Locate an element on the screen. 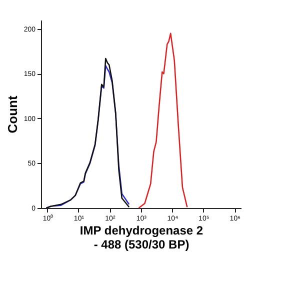 Image resolution: width=286 pixels, height=286 pixels. y-axis-title: Count is located at coordinates (12, 114).